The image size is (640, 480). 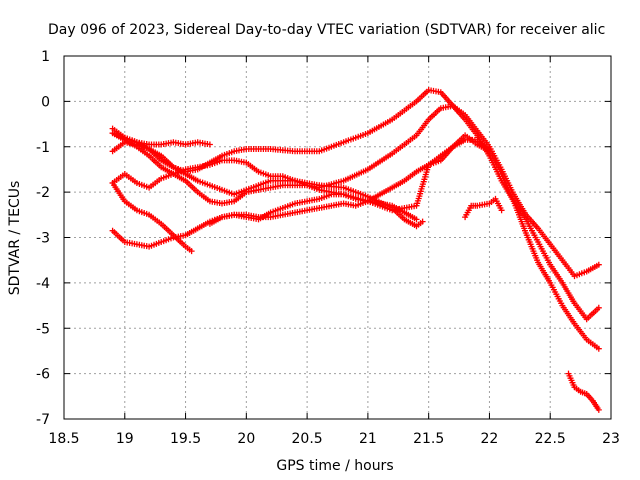 What do you see at coordinates (428, 439) in the screenshot?
I see `x-tick-label: 21.5` at bounding box center [428, 439].